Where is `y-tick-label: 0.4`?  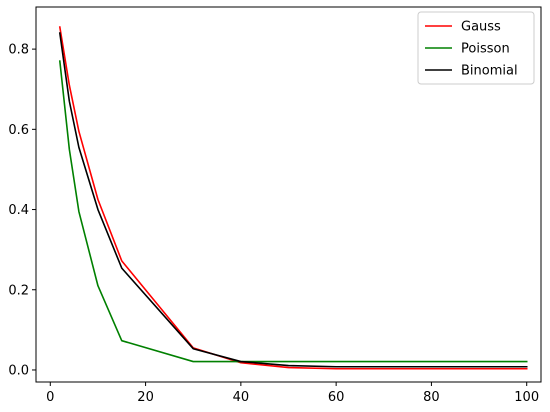
y-tick-label: 0.4 is located at coordinates (18, 210).